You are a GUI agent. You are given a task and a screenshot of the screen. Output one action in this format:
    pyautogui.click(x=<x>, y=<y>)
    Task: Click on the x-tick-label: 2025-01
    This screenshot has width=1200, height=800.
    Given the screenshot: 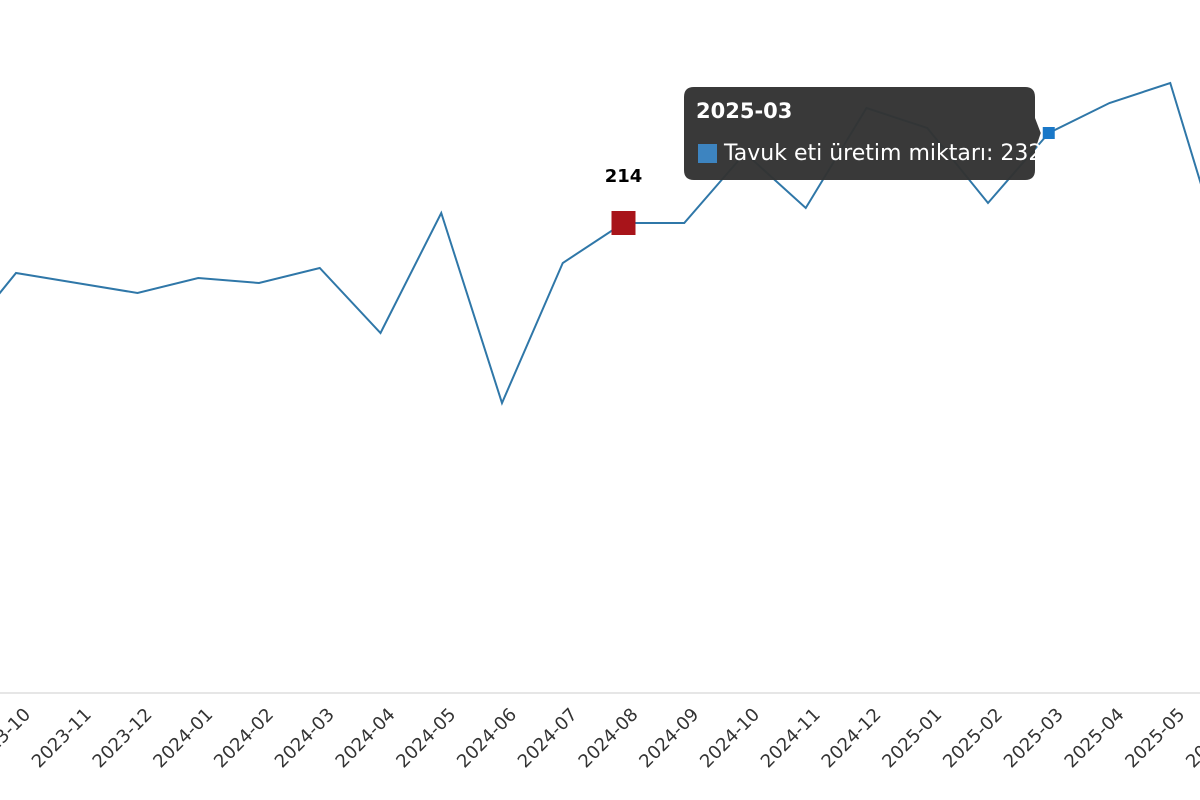 What is the action you would take?
    pyautogui.click(x=912, y=738)
    